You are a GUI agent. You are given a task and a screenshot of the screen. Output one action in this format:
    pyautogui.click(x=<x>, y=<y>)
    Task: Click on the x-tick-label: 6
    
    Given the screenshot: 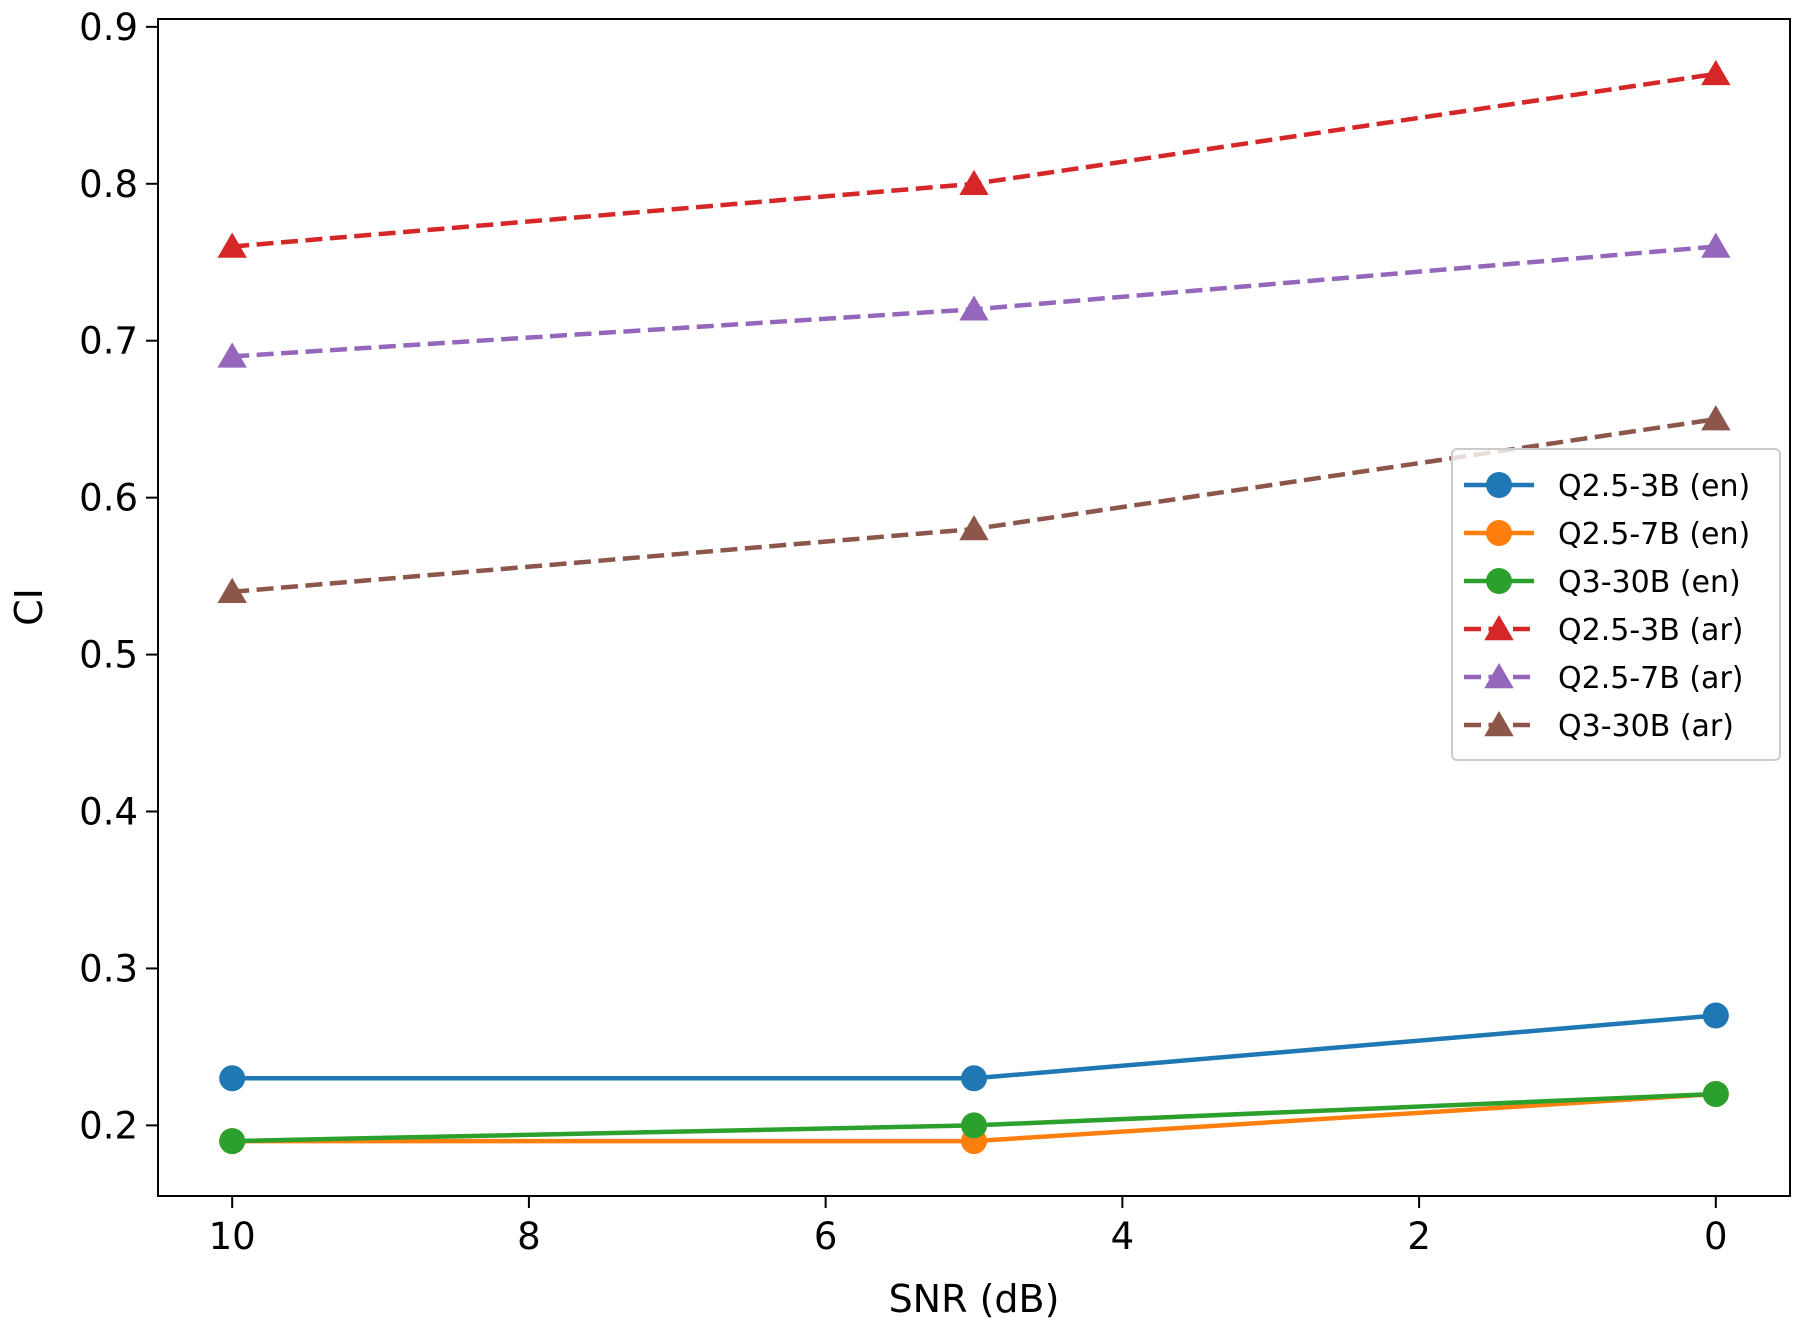 What is the action you would take?
    pyautogui.click(x=826, y=1236)
    